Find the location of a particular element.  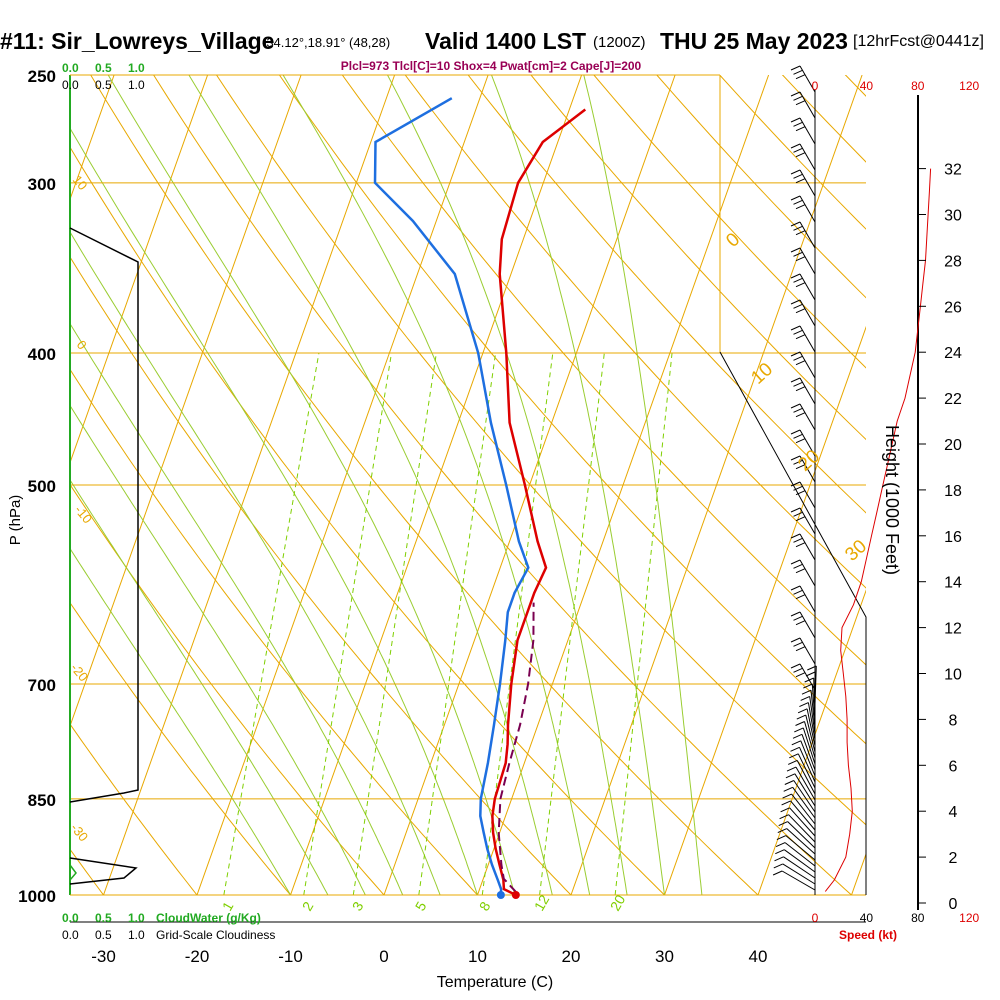

height-tick-0: 0 is located at coordinates (953, 904).